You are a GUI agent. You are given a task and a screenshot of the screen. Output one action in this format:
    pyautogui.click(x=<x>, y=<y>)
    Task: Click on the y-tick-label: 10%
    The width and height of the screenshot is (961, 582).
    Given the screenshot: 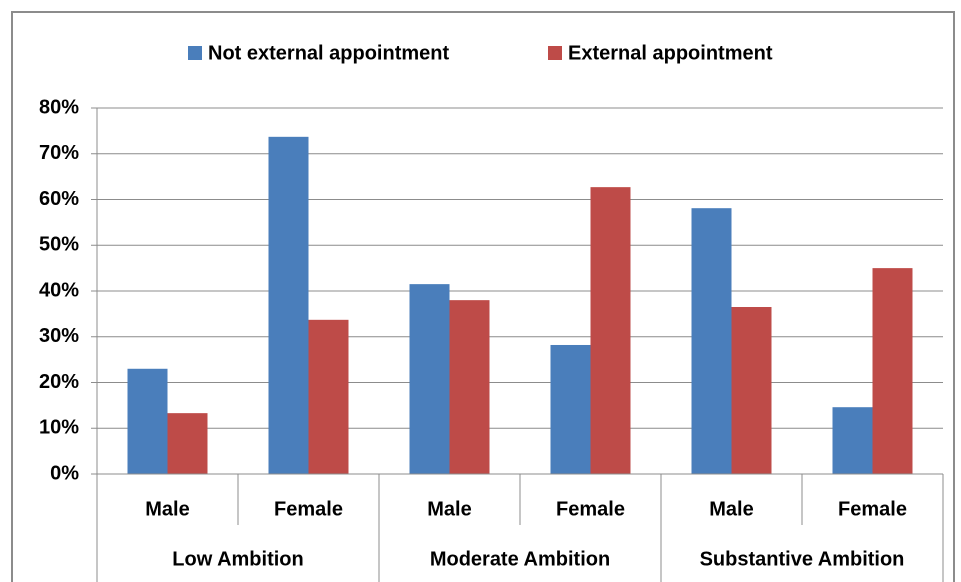 What is the action you would take?
    pyautogui.click(x=59, y=428)
    